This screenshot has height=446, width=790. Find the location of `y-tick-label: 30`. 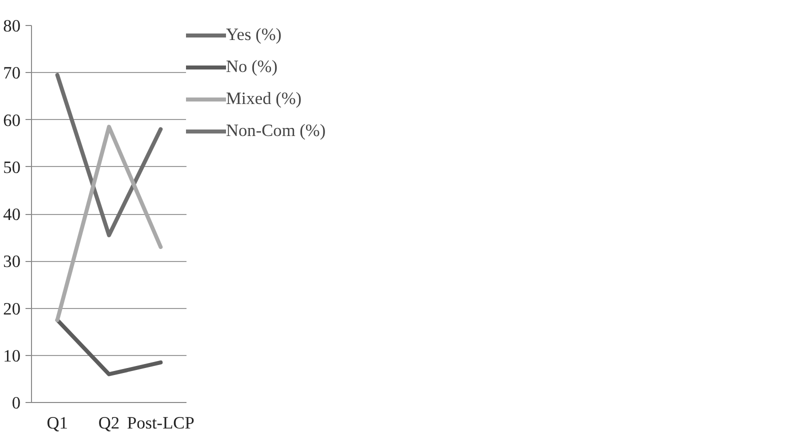

y-tick-label: 30 is located at coordinates (11, 262).